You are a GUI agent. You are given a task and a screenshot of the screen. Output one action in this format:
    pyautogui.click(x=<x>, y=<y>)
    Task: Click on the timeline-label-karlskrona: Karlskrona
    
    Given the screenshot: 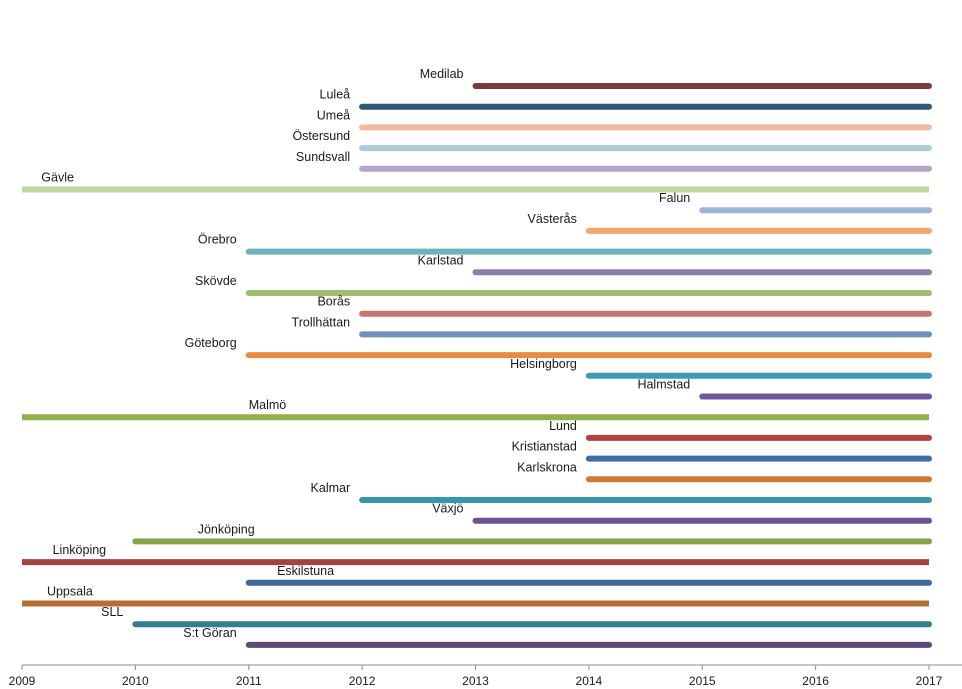 What is the action you would take?
    pyautogui.click(x=547, y=467)
    